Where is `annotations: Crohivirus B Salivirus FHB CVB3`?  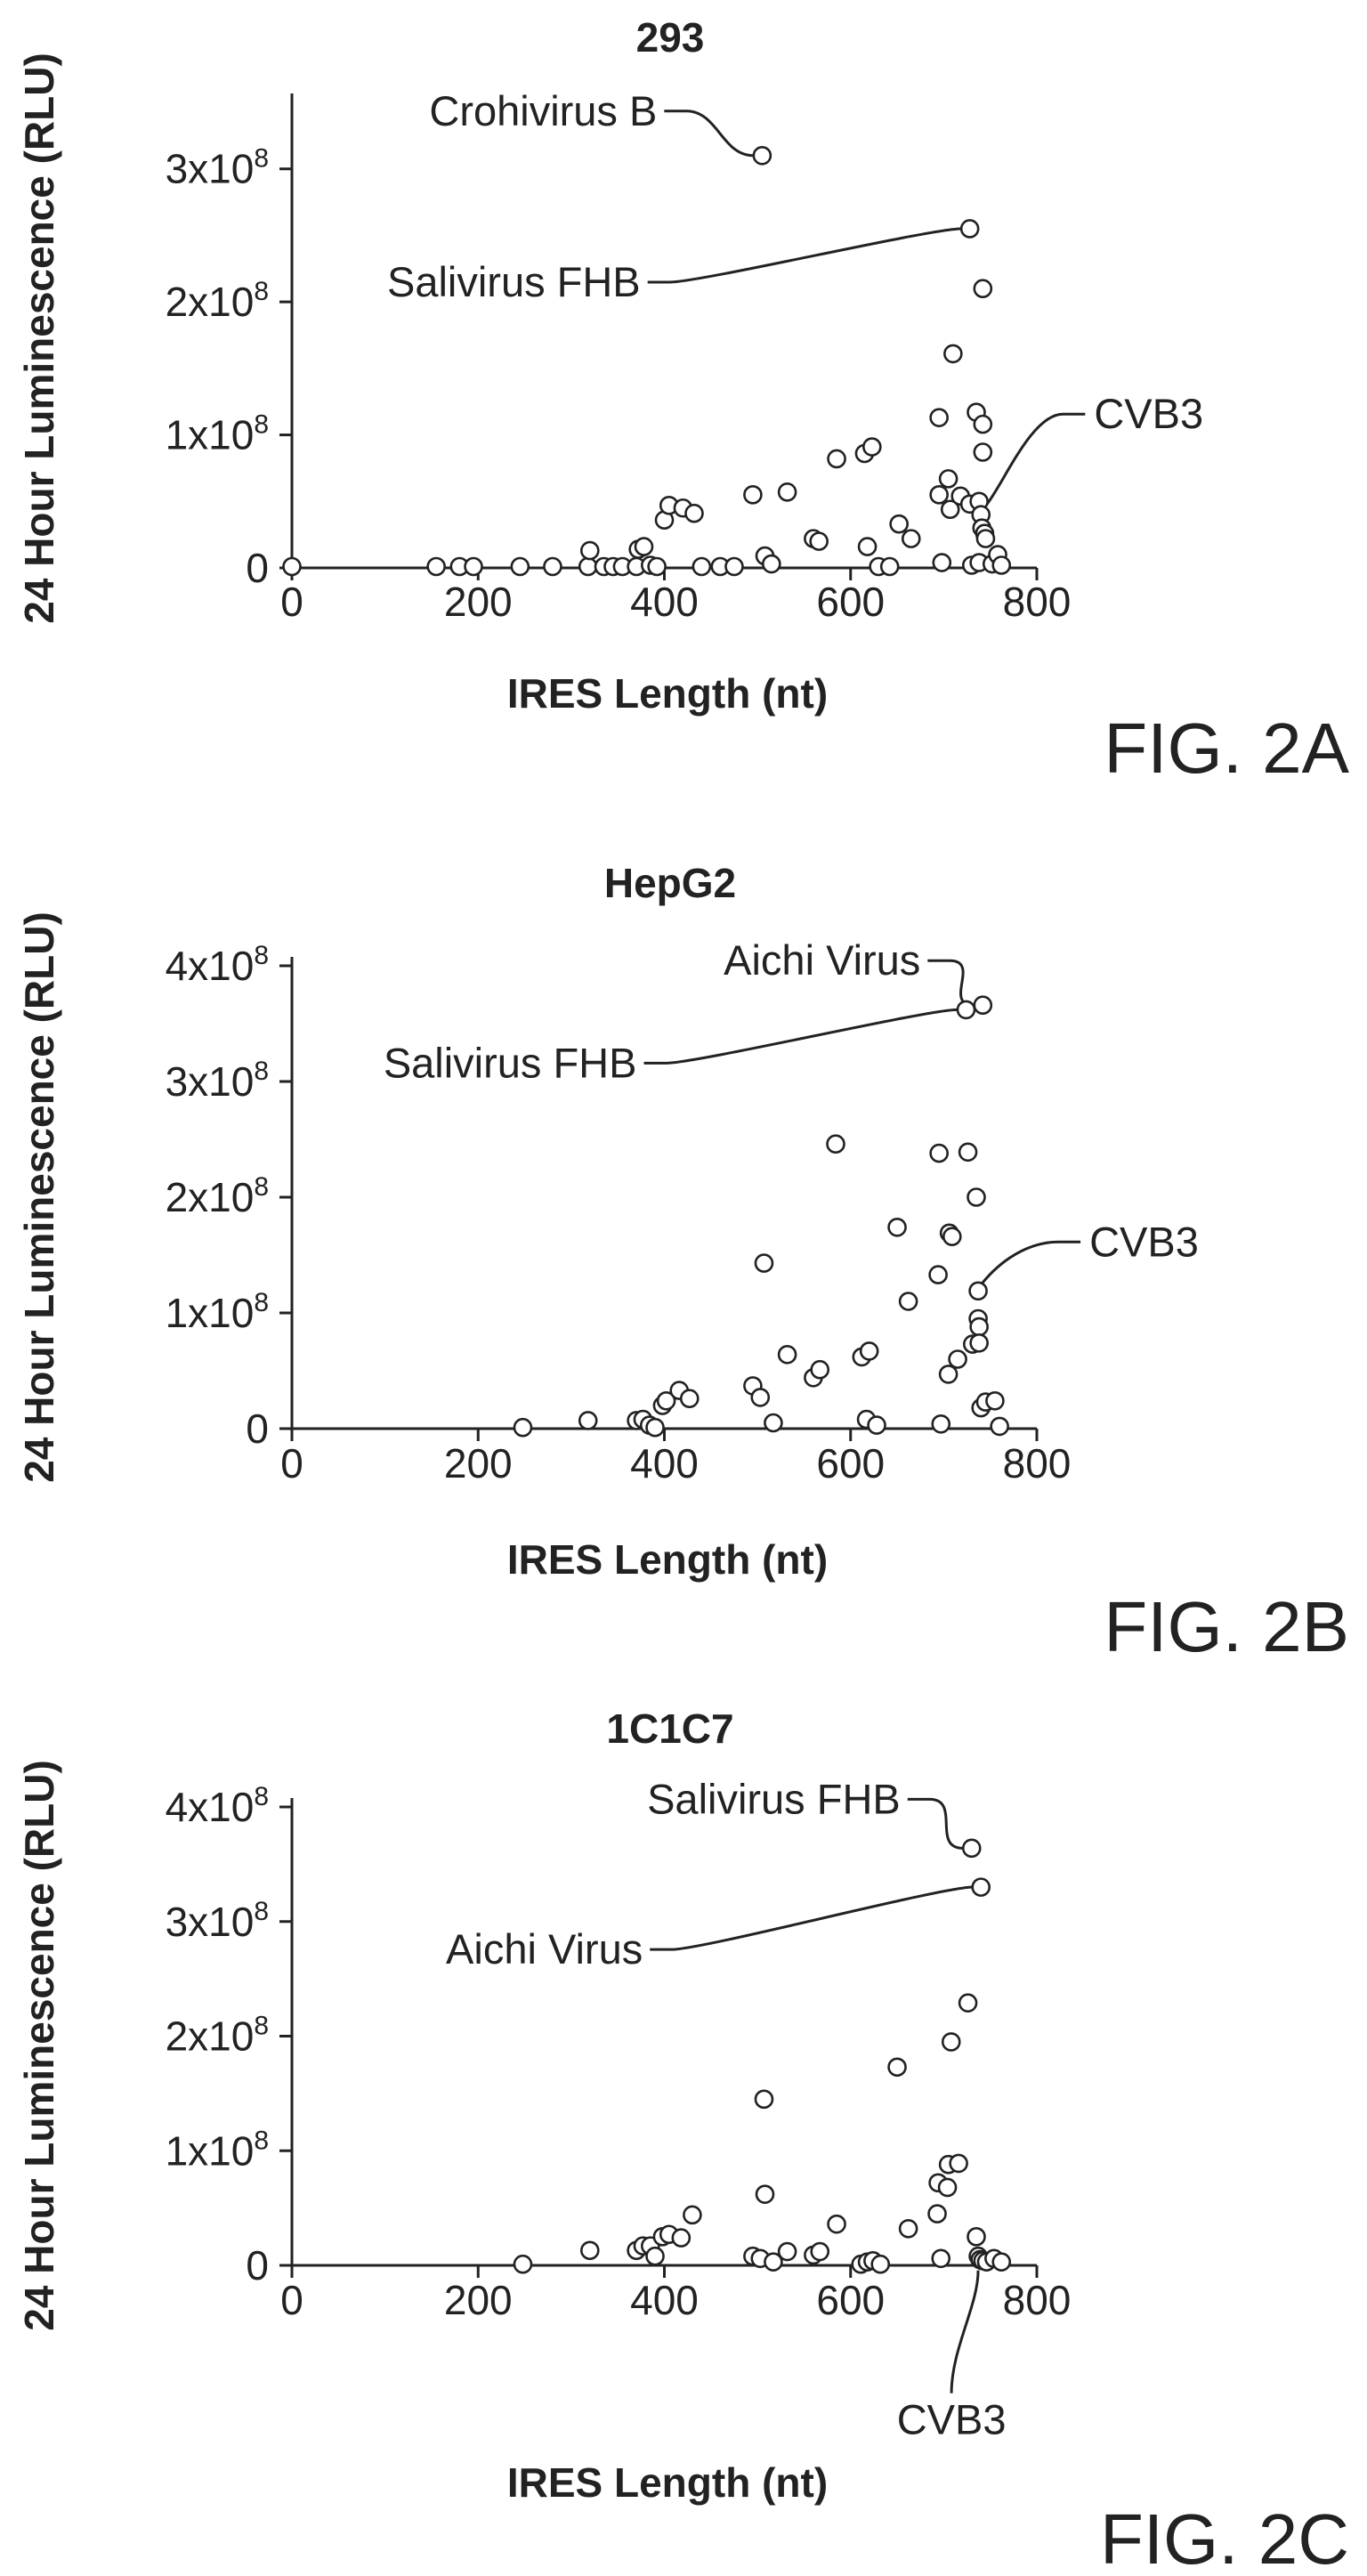 annotations: Crohivirus B Salivirus FHB CVB3 is located at coordinates (795, 262).